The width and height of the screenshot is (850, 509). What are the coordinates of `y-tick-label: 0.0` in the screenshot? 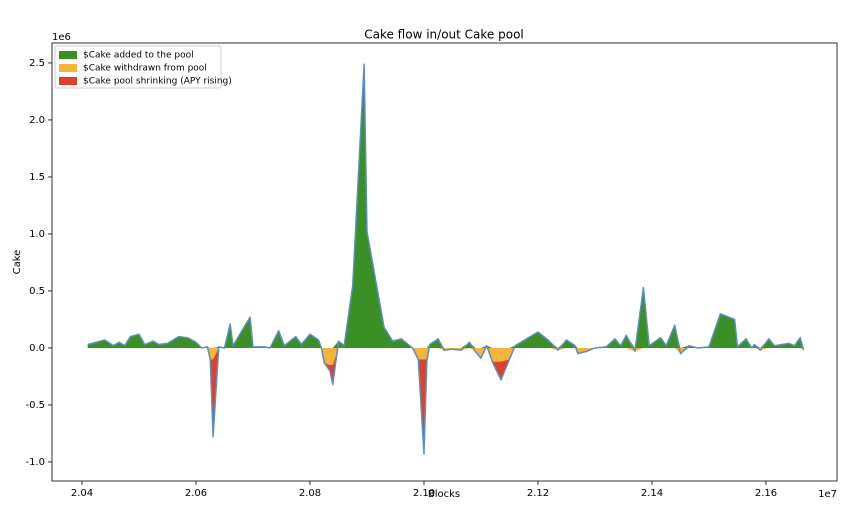 It's located at (37, 348).